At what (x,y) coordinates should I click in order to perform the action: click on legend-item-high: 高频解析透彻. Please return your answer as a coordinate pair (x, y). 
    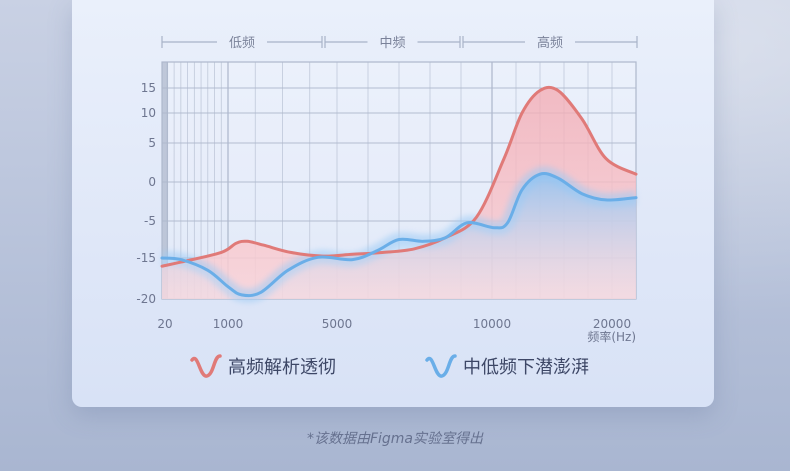
    Looking at the image, I should click on (263, 366).